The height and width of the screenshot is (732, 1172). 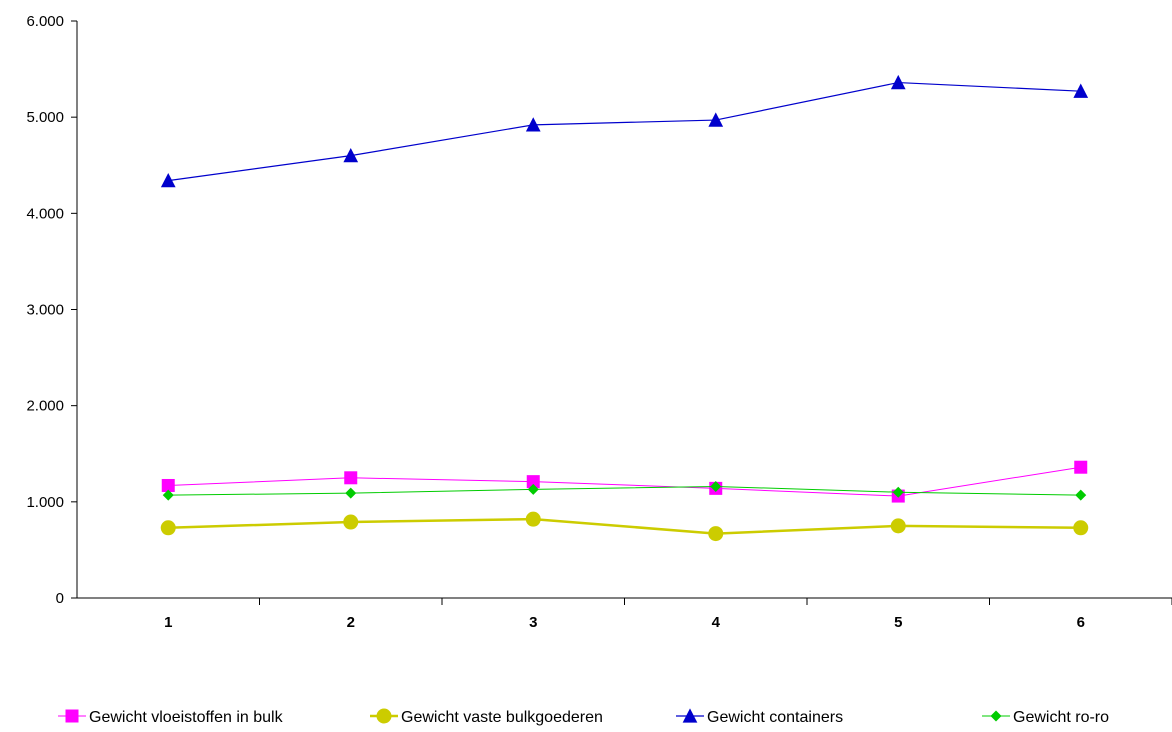 I want to click on x-tick-label: 2, so click(x=351, y=622).